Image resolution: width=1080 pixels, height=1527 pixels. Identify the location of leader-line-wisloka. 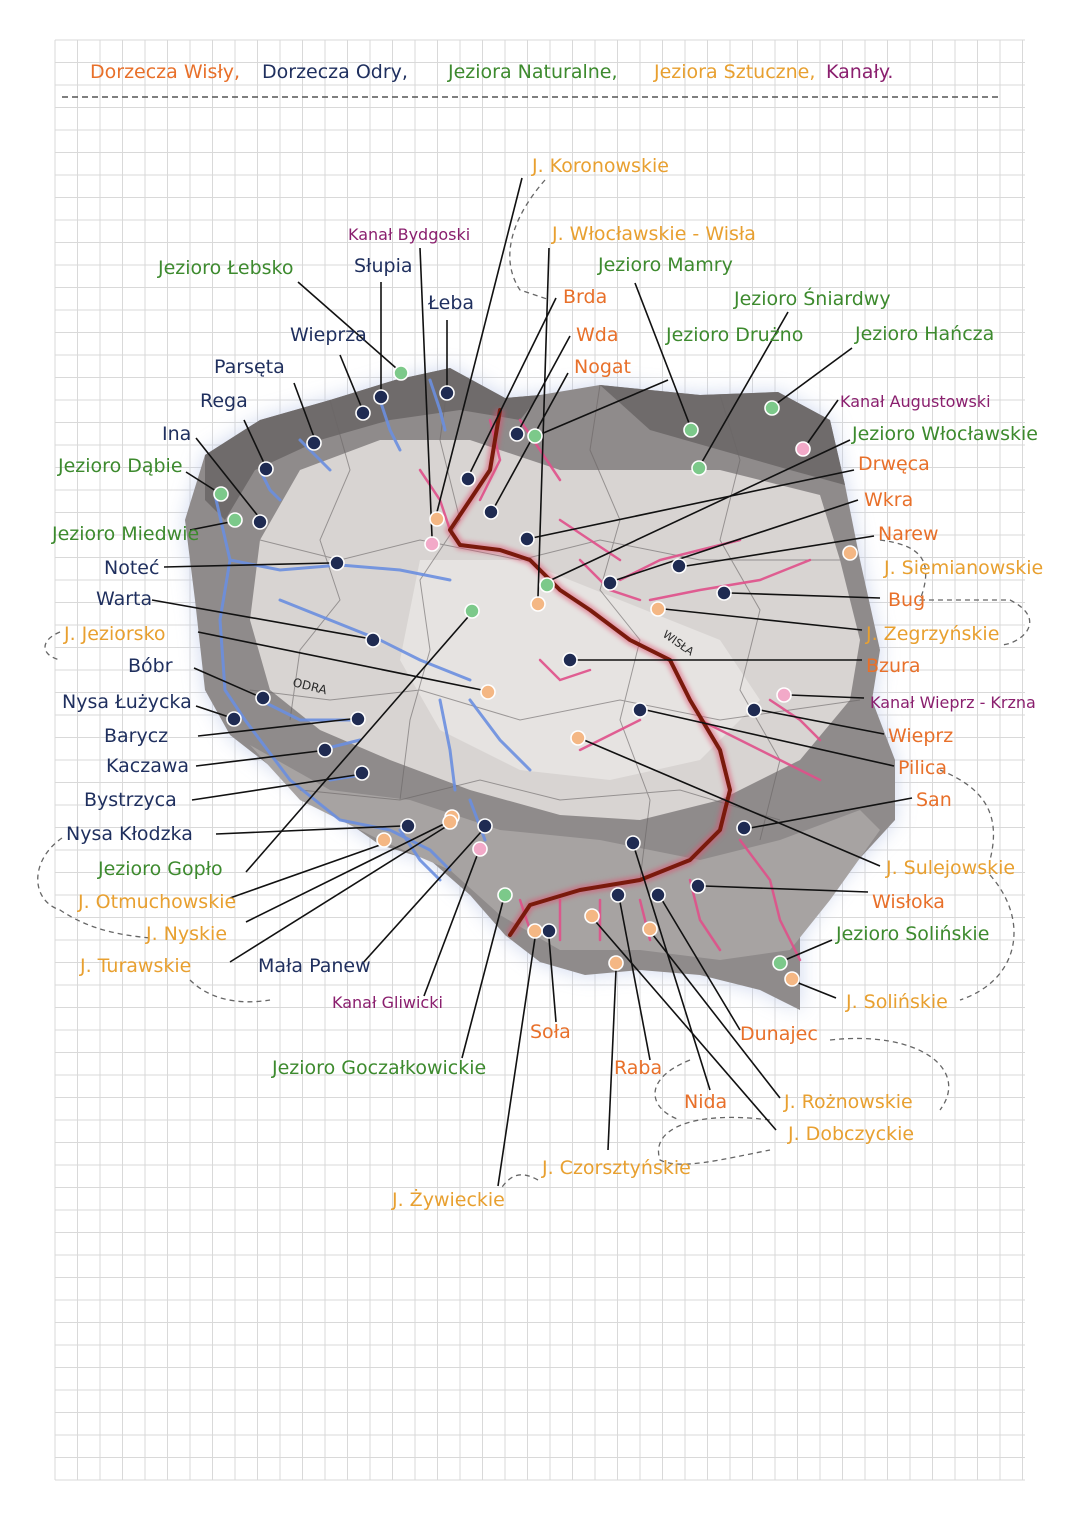
(786, 889).